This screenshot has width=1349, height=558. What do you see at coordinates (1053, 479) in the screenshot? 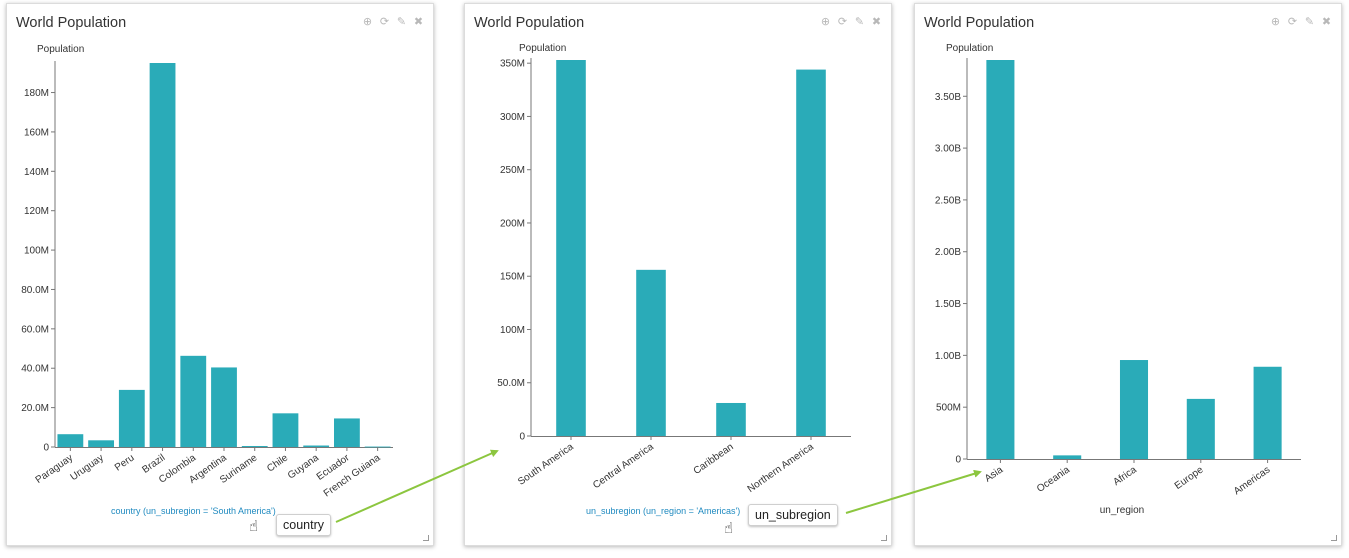
I see `x-tick-label: Oceania` at bounding box center [1053, 479].